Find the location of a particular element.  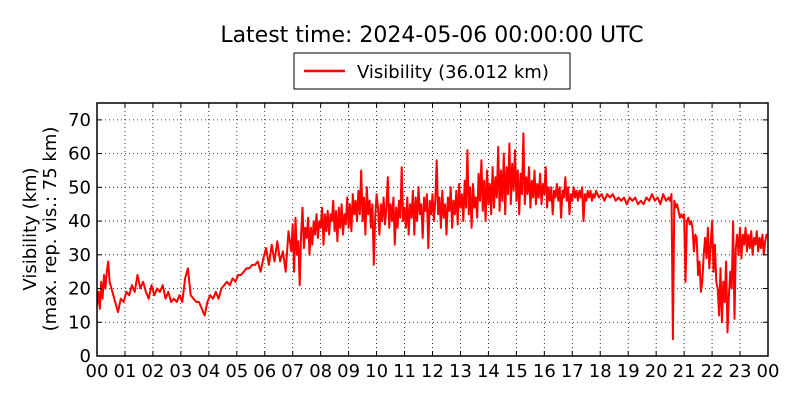

y-tick-label: 60 is located at coordinates (79, 154).